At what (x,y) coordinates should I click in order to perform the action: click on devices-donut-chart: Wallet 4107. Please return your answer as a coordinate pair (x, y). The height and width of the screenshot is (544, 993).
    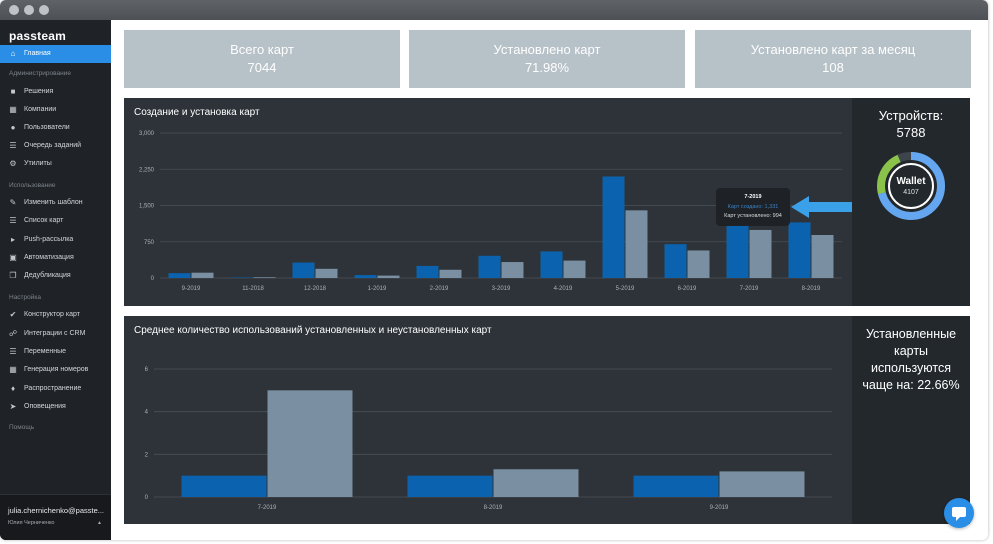
    Looking at the image, I should click on (911, 186).